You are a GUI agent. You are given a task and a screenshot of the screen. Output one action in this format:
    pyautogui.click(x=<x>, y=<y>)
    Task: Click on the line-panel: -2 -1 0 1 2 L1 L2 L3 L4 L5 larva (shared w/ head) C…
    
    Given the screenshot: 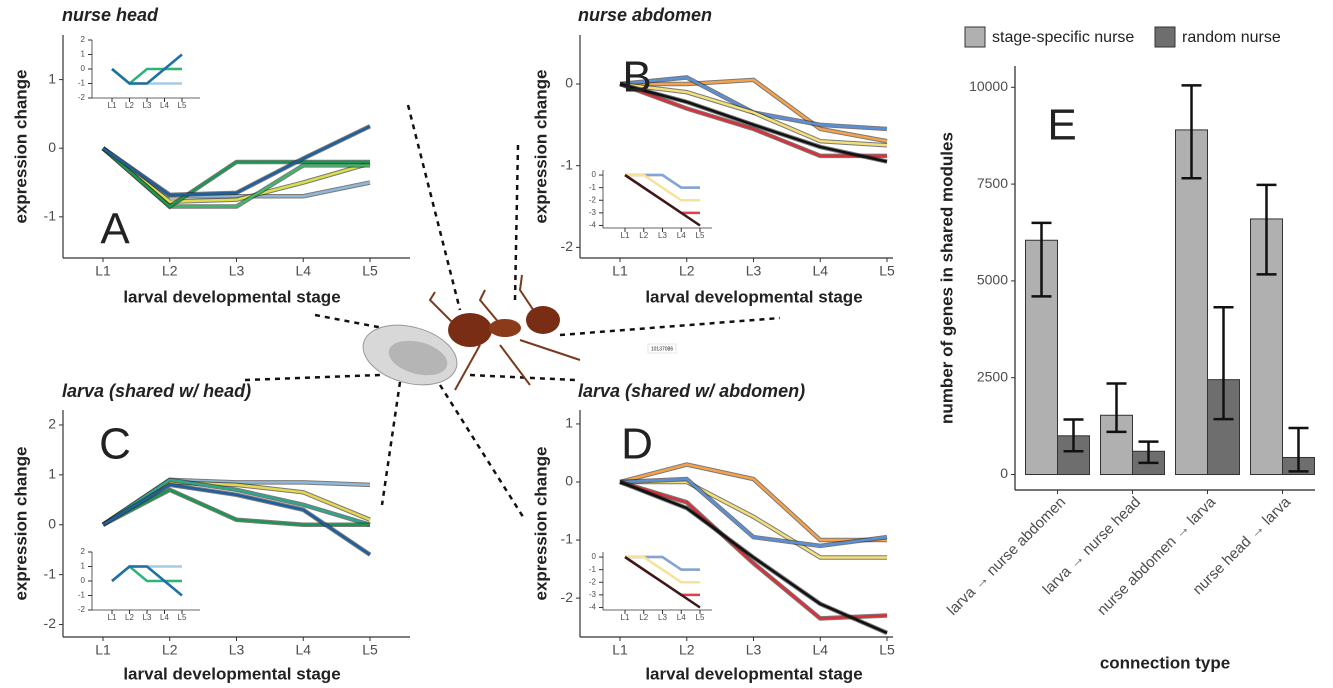 What is the action you would take?
    pyautogui.click(x=210, y=532)
    